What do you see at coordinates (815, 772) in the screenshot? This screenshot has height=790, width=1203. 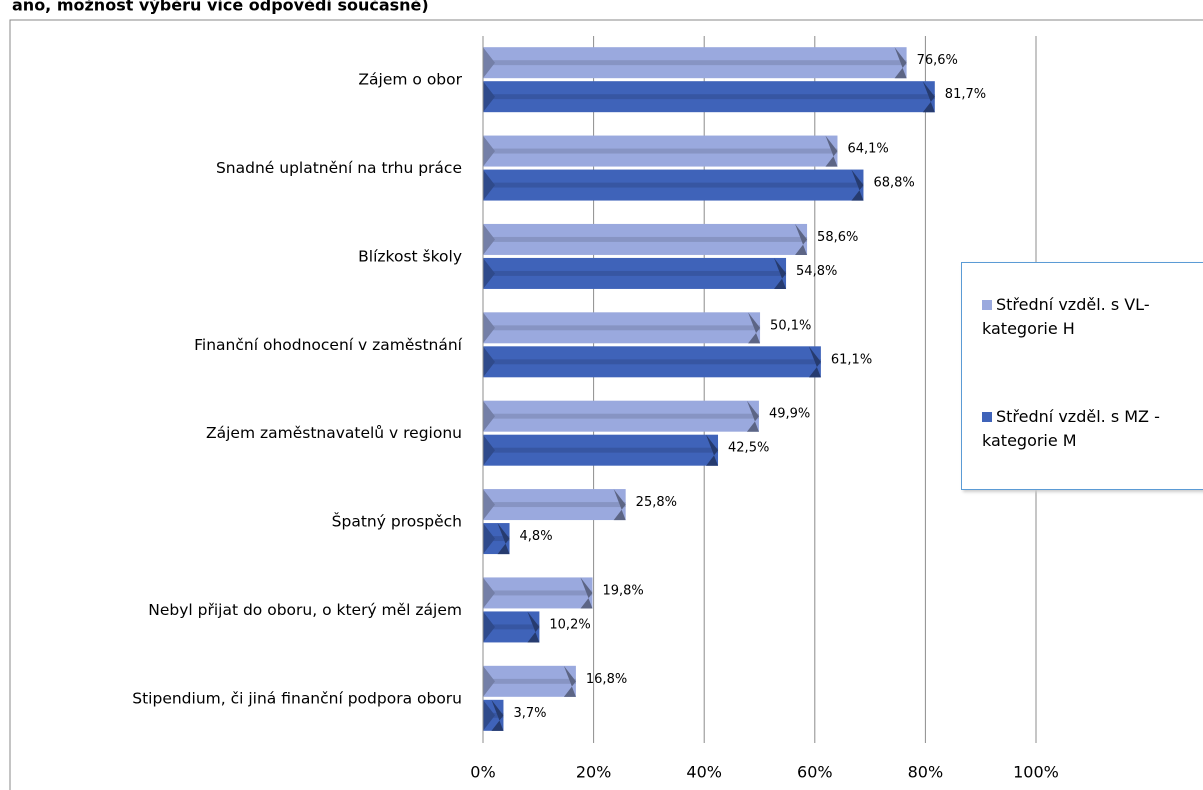 I see `x-tick-label: 60%` at bounding box center [815, 772].